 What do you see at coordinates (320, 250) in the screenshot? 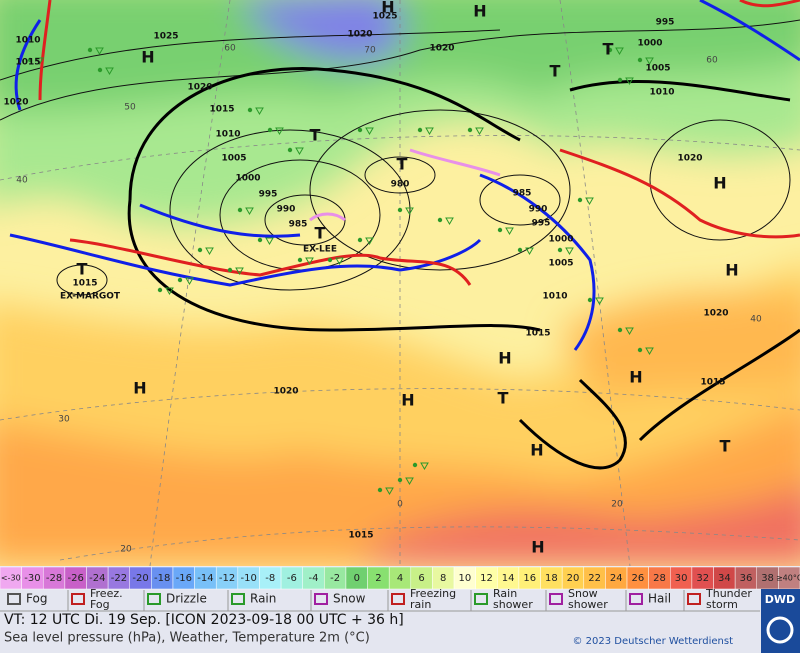
I see `storm-name: EX-LEE` at bounding box center [320, 250].